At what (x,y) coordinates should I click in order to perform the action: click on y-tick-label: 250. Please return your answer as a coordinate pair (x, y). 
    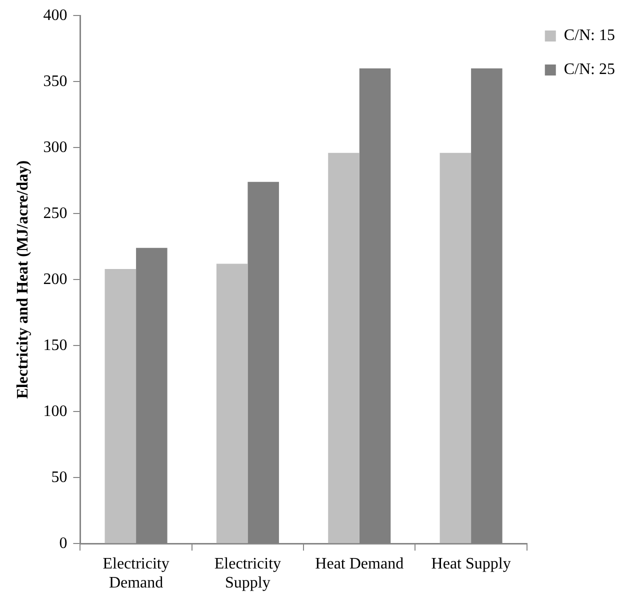
    Looking at the image, I should click on (55, 213).